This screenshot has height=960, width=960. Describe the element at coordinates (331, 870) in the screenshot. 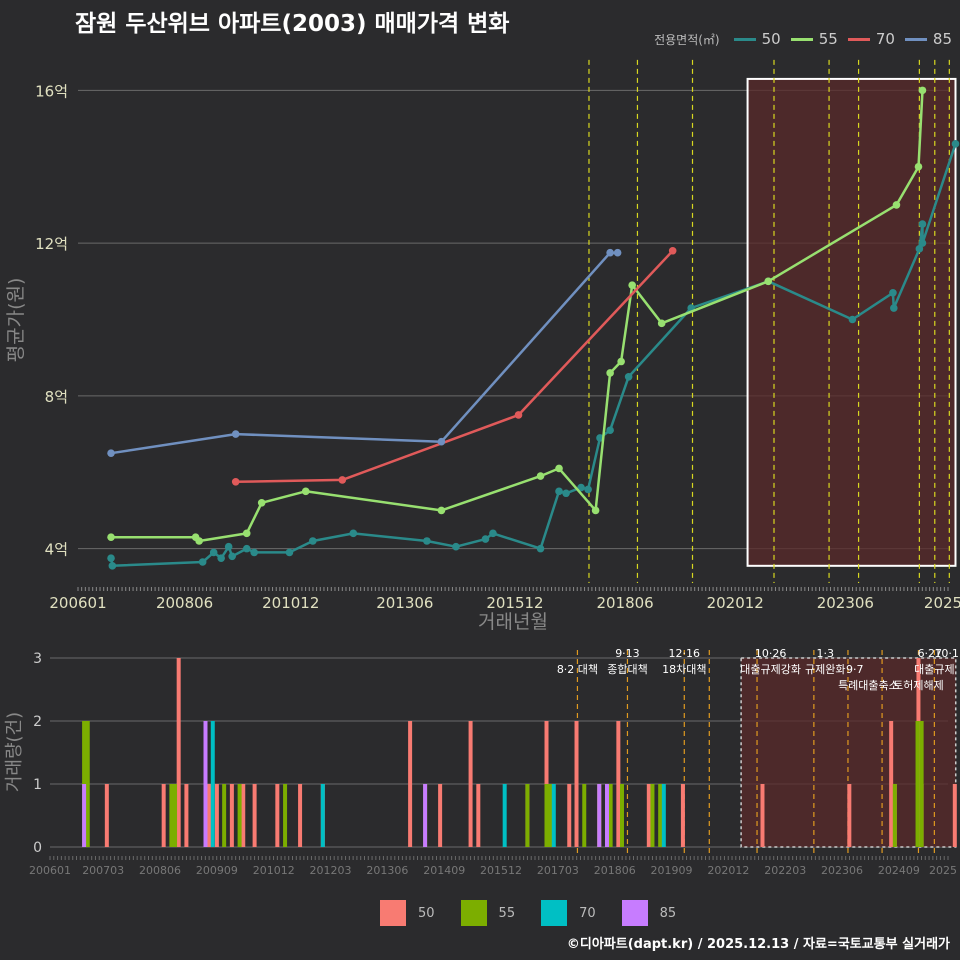

I see `bar-x-tick-label: 201203` at that location.